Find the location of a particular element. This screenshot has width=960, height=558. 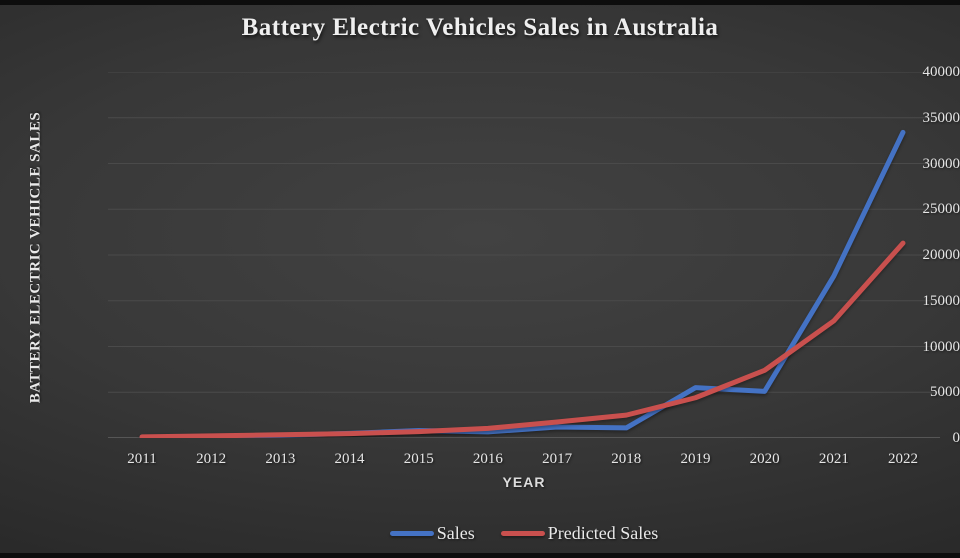

y-tick-label: 0 is located at coordinates (956, 438).